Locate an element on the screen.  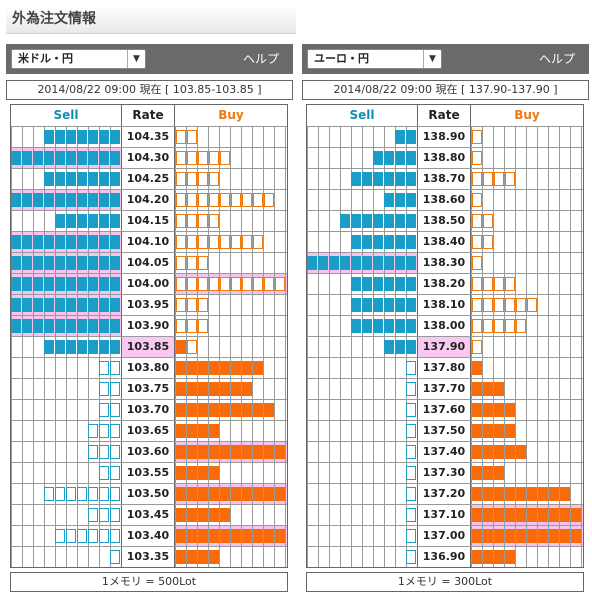
rate-value: 104.15 is located at coordinates (148, 221).